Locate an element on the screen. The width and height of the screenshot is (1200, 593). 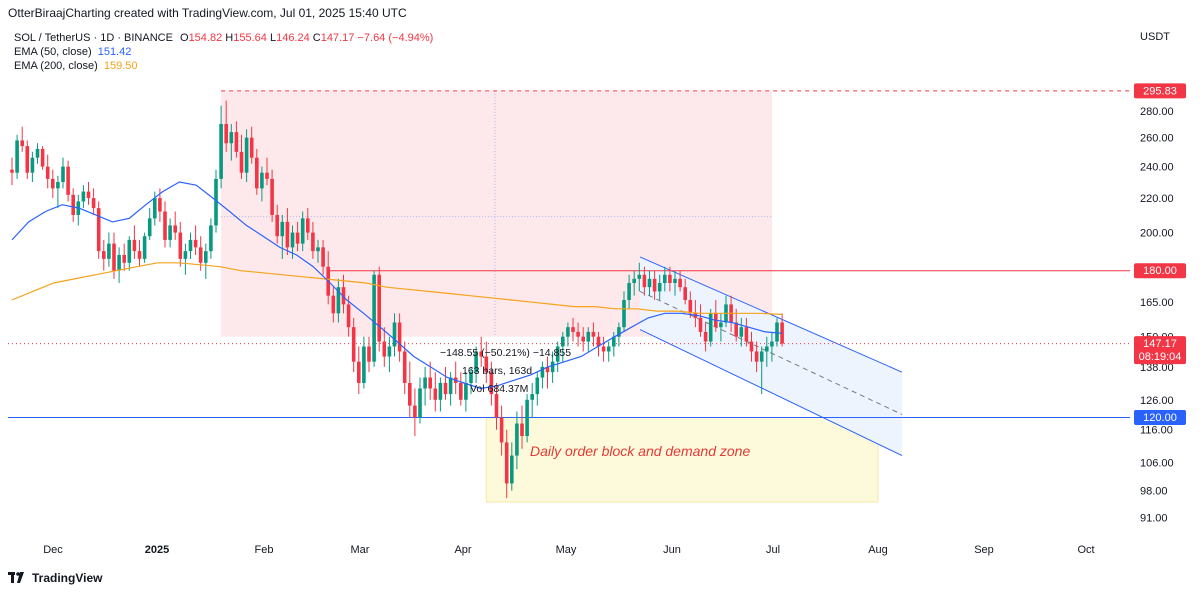
low-value: 146.24 is located at coordinates (293, 38).